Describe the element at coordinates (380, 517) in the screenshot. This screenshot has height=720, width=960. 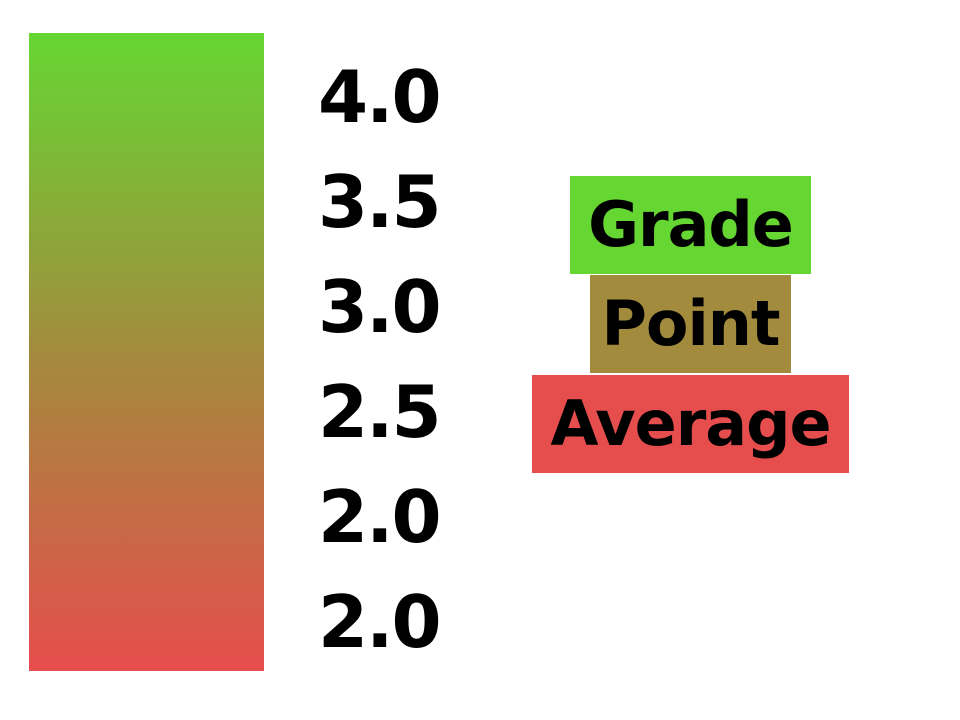
I see `scale-label-5: 2.0` at that location.